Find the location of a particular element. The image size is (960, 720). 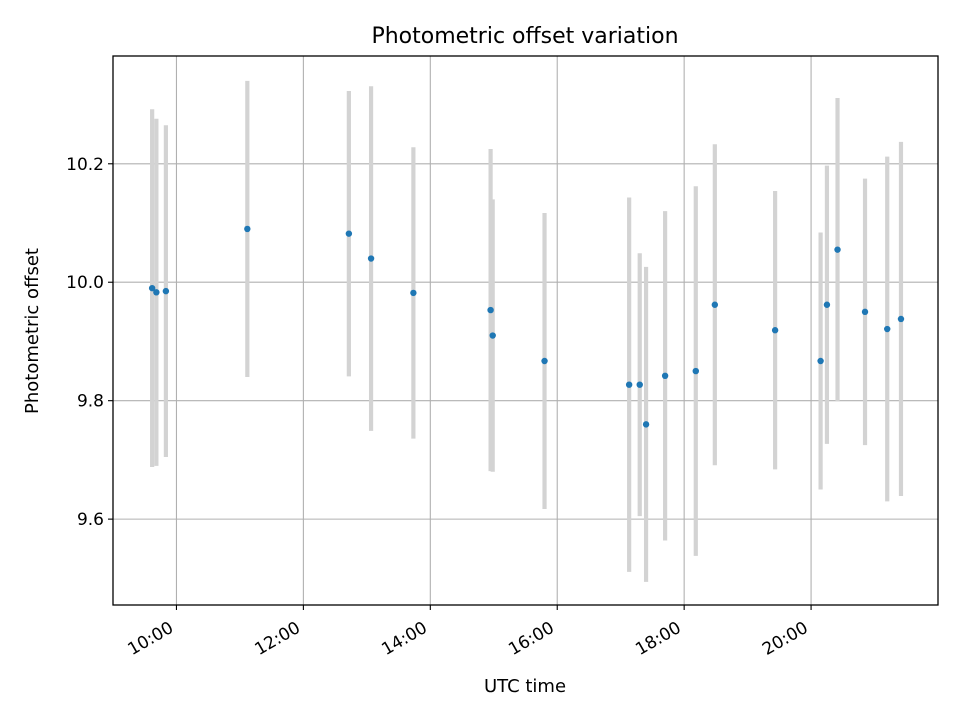

y-tick-label: 10.2 is located at coordinates (85, 165).